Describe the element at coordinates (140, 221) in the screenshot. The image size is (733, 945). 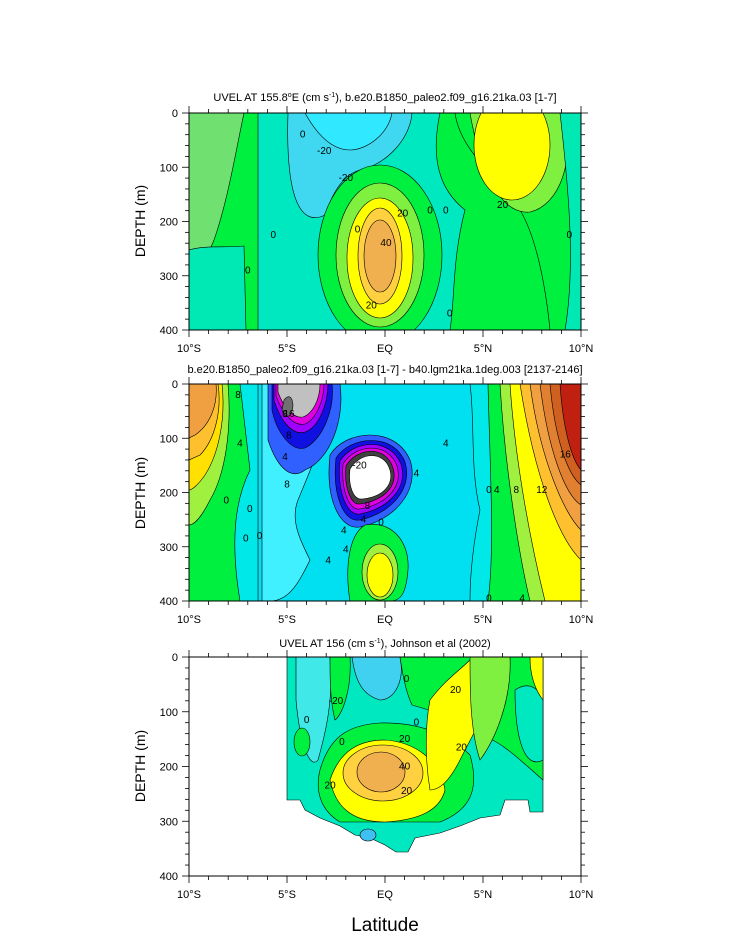
I see `panel-1-ylabel: DEPTH (m)` at that location.